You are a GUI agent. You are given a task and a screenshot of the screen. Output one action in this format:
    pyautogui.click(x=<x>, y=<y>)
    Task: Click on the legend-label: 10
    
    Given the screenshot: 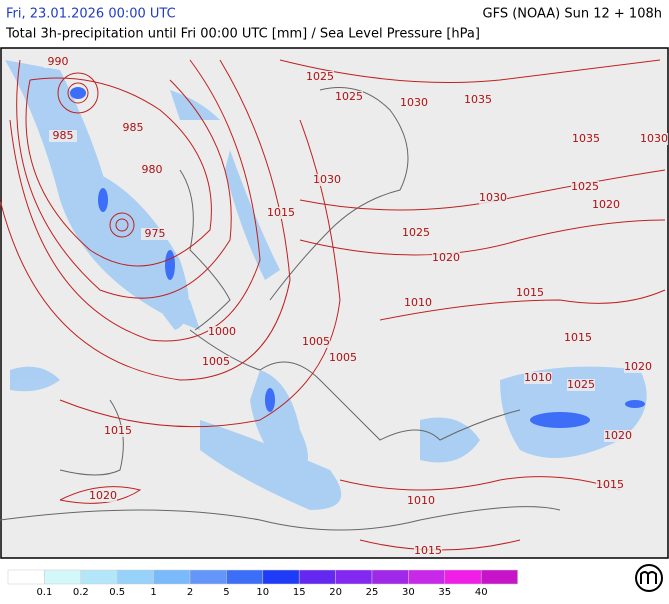 What is the action you would take?
    pyautogui.click(x=262, y=592)
    